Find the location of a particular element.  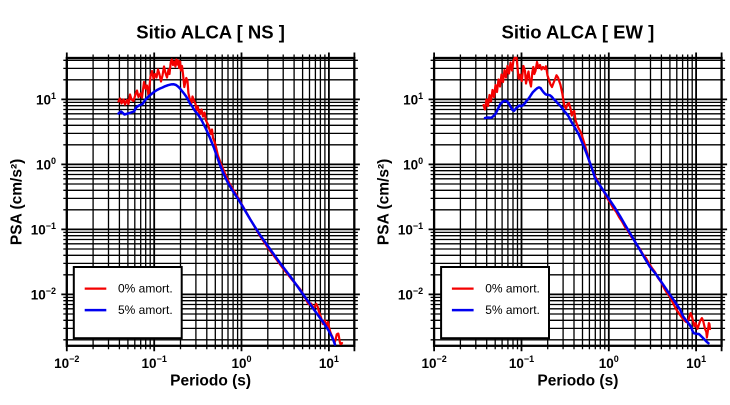

svg-text: Sitio ALCA [ NS ] is located at coordinates (210, 32).